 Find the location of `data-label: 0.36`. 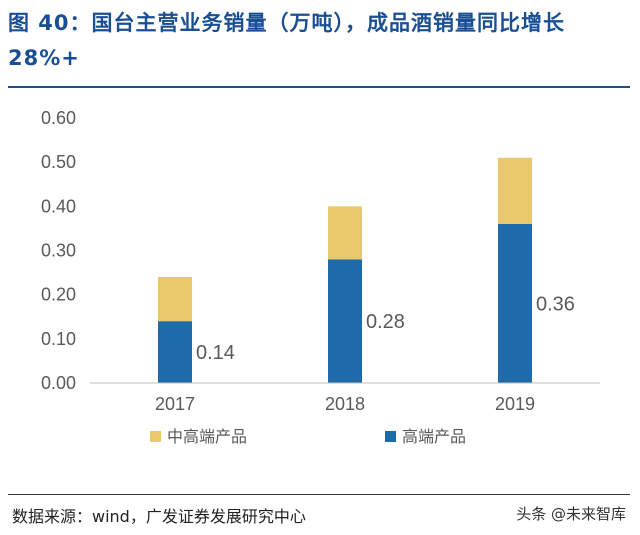

data-label: 0.36 is located at coordinates (555, 305).